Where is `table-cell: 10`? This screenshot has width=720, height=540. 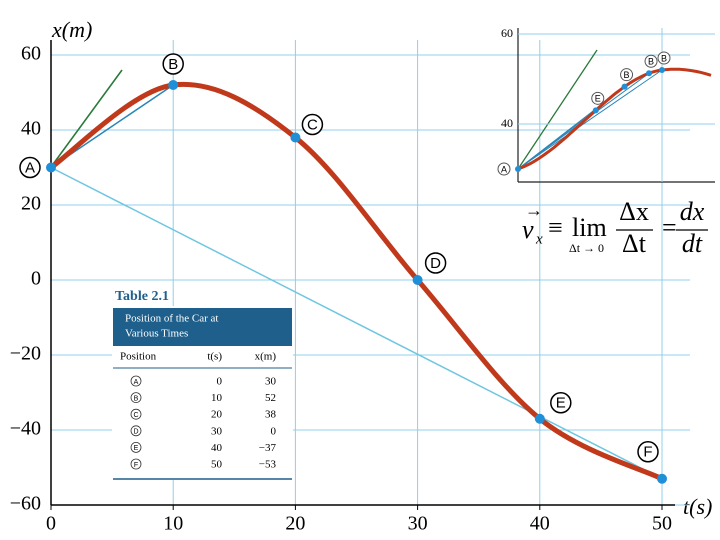 table-cell: 10 is located at coordinates (217, 398).